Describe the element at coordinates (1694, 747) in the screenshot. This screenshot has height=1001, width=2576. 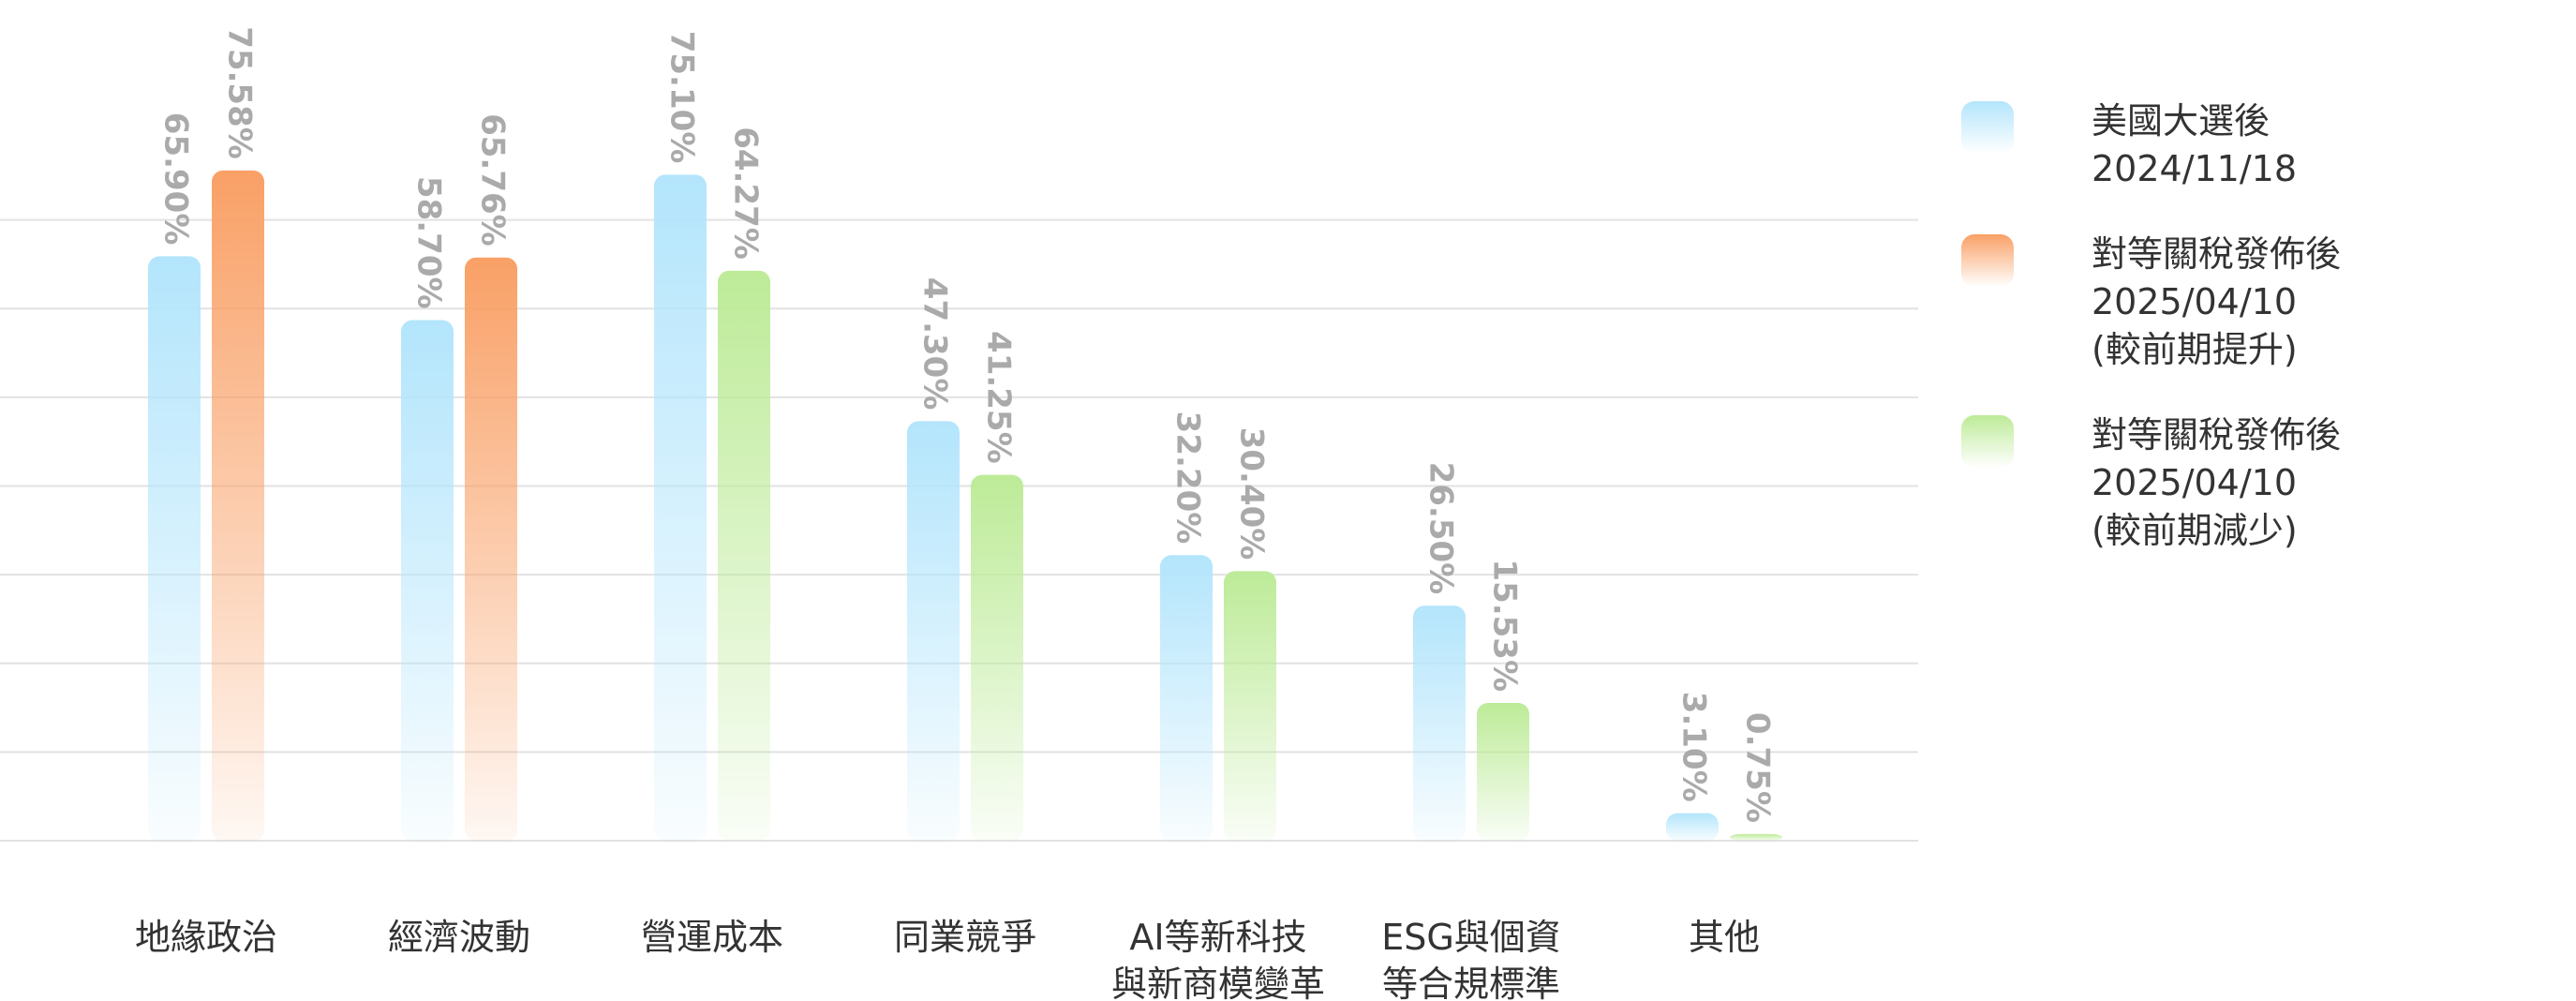
I see `value-label: 3.10%` at that location.